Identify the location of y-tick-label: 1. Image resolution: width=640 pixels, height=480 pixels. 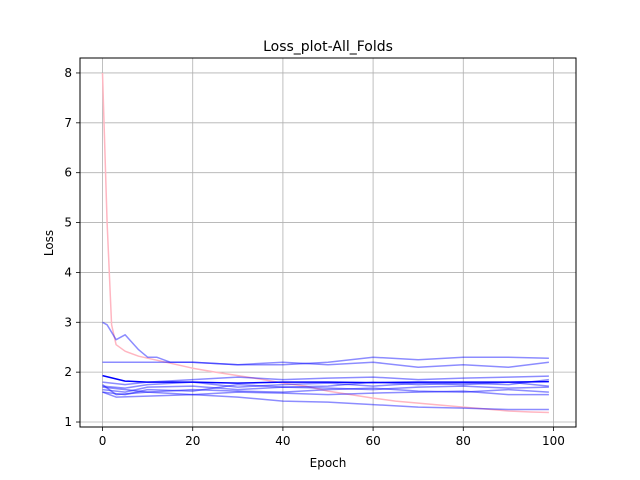
(68, 422).